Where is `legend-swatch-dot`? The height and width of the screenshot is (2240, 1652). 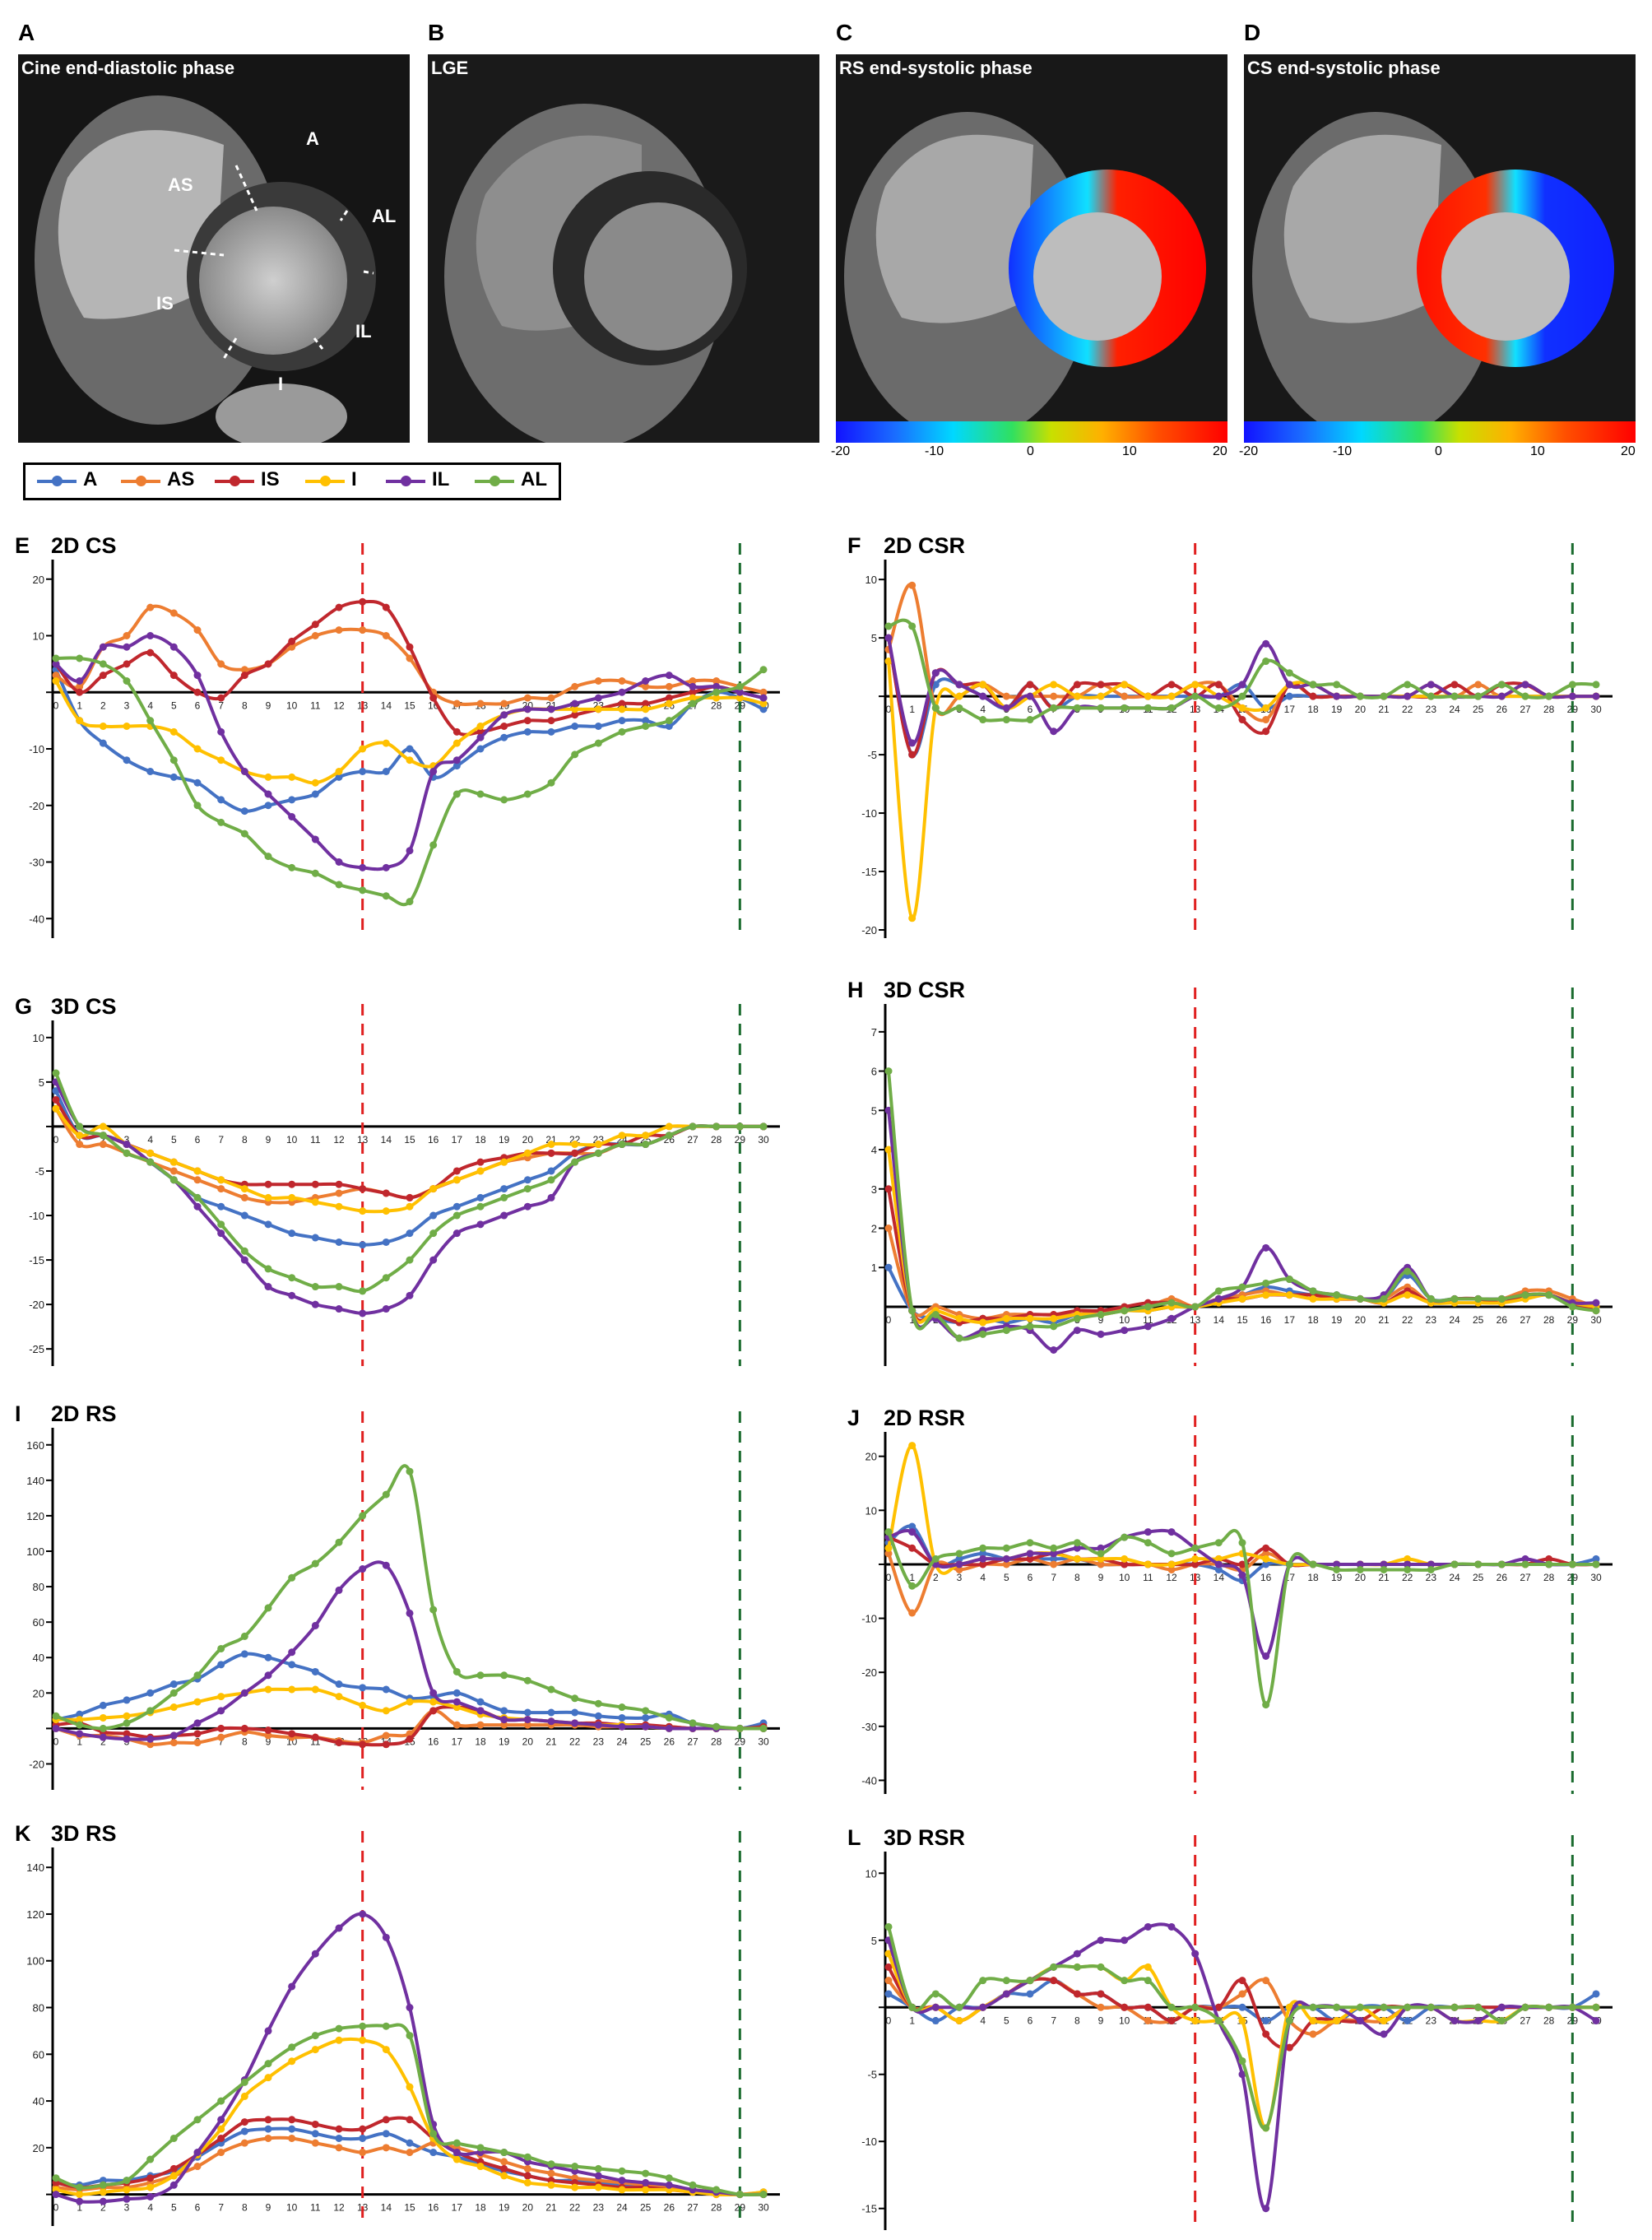 legend-swatch-dot is located at coordinates (141, 481).